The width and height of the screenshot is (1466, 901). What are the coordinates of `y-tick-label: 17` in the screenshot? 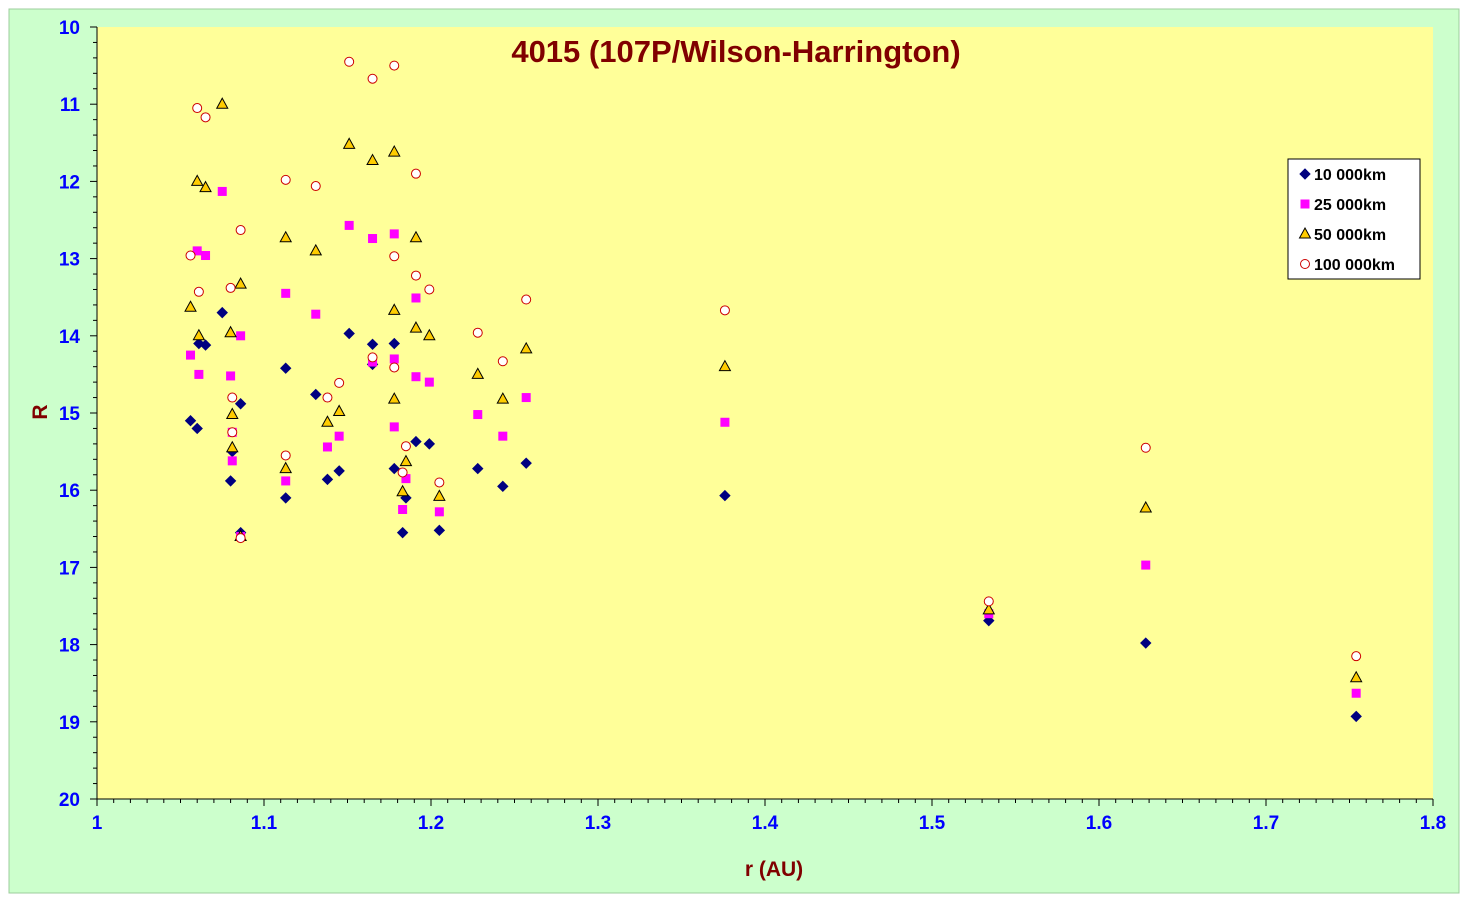 It's located at (69, 568).